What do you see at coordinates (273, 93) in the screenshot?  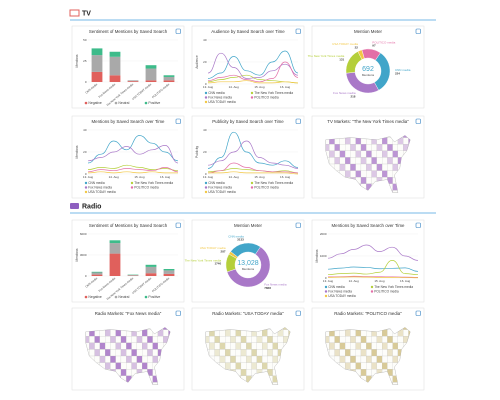 I see `legend-label: The New York Times media` at bounding box center [273, 93].